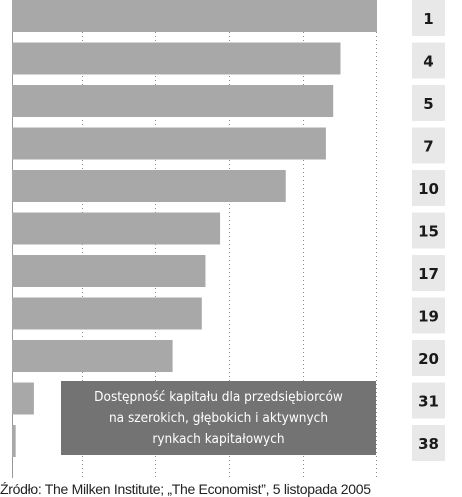 This screenshot has width=462, height=497. Describe the element at coordinates (428, 62) in the screenshot. I see `rank-label: 4` at that location.